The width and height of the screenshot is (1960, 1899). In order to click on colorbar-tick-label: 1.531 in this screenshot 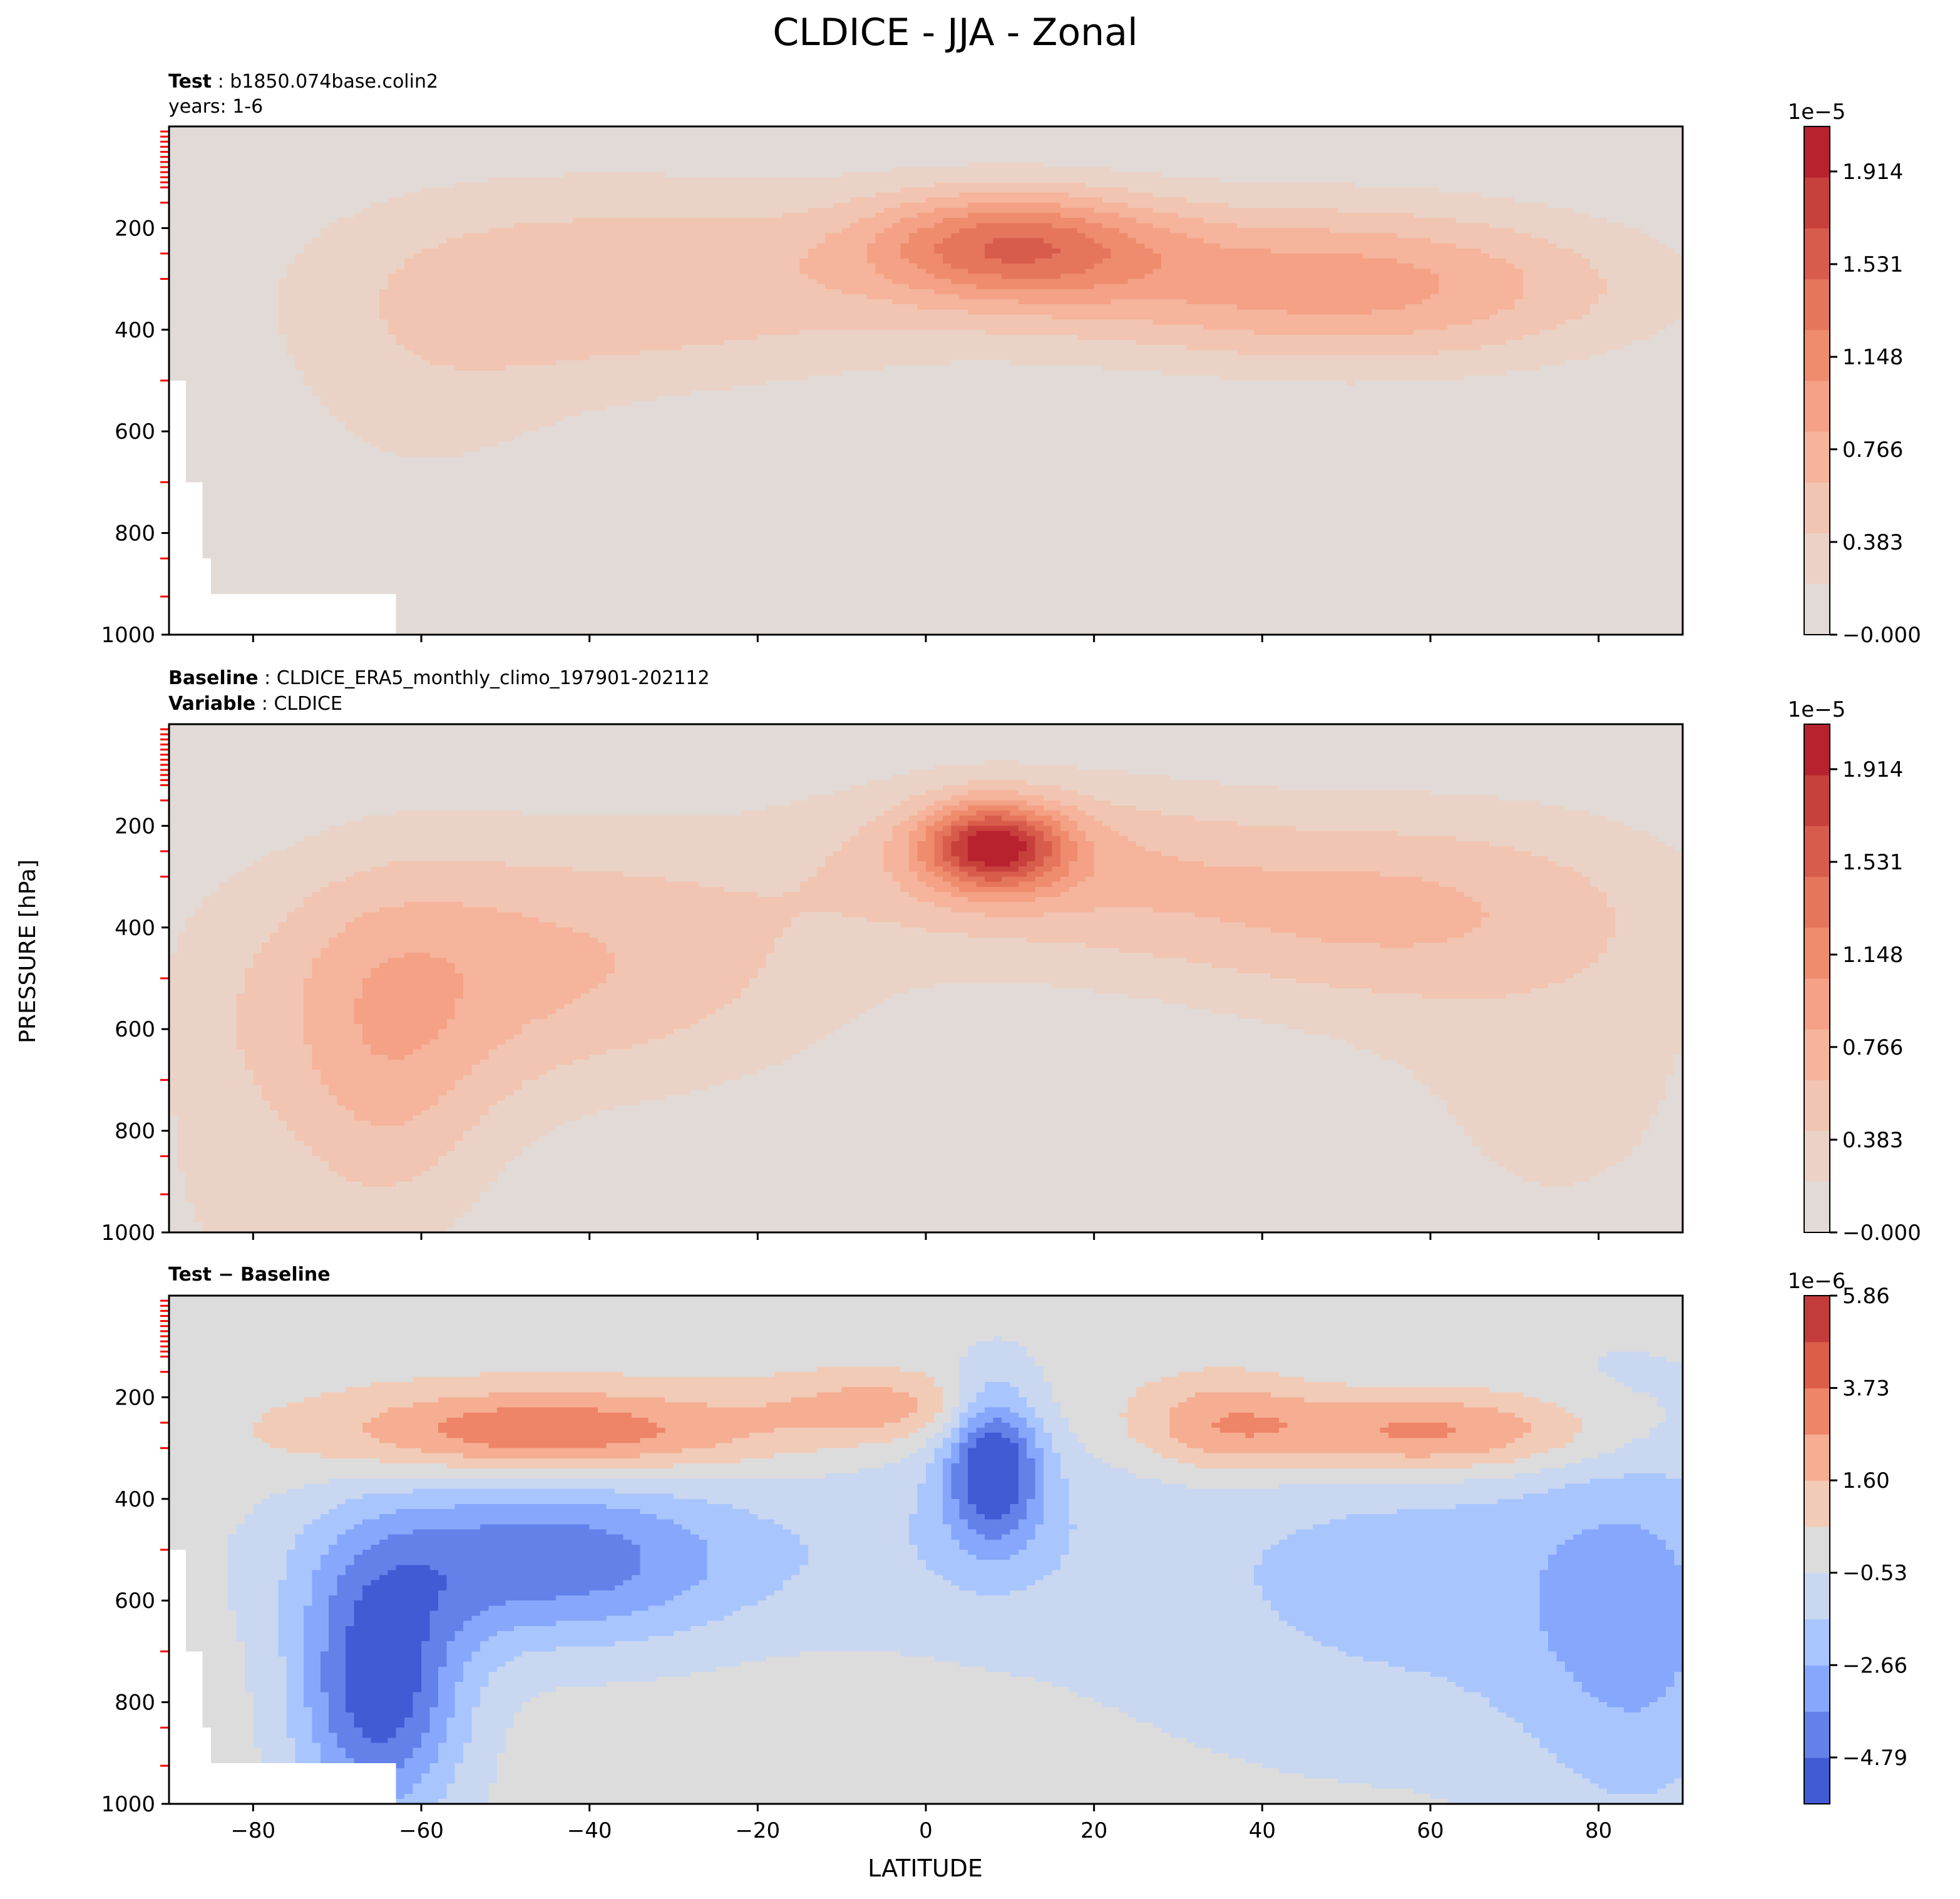, I will do `click(1872, 264)`.